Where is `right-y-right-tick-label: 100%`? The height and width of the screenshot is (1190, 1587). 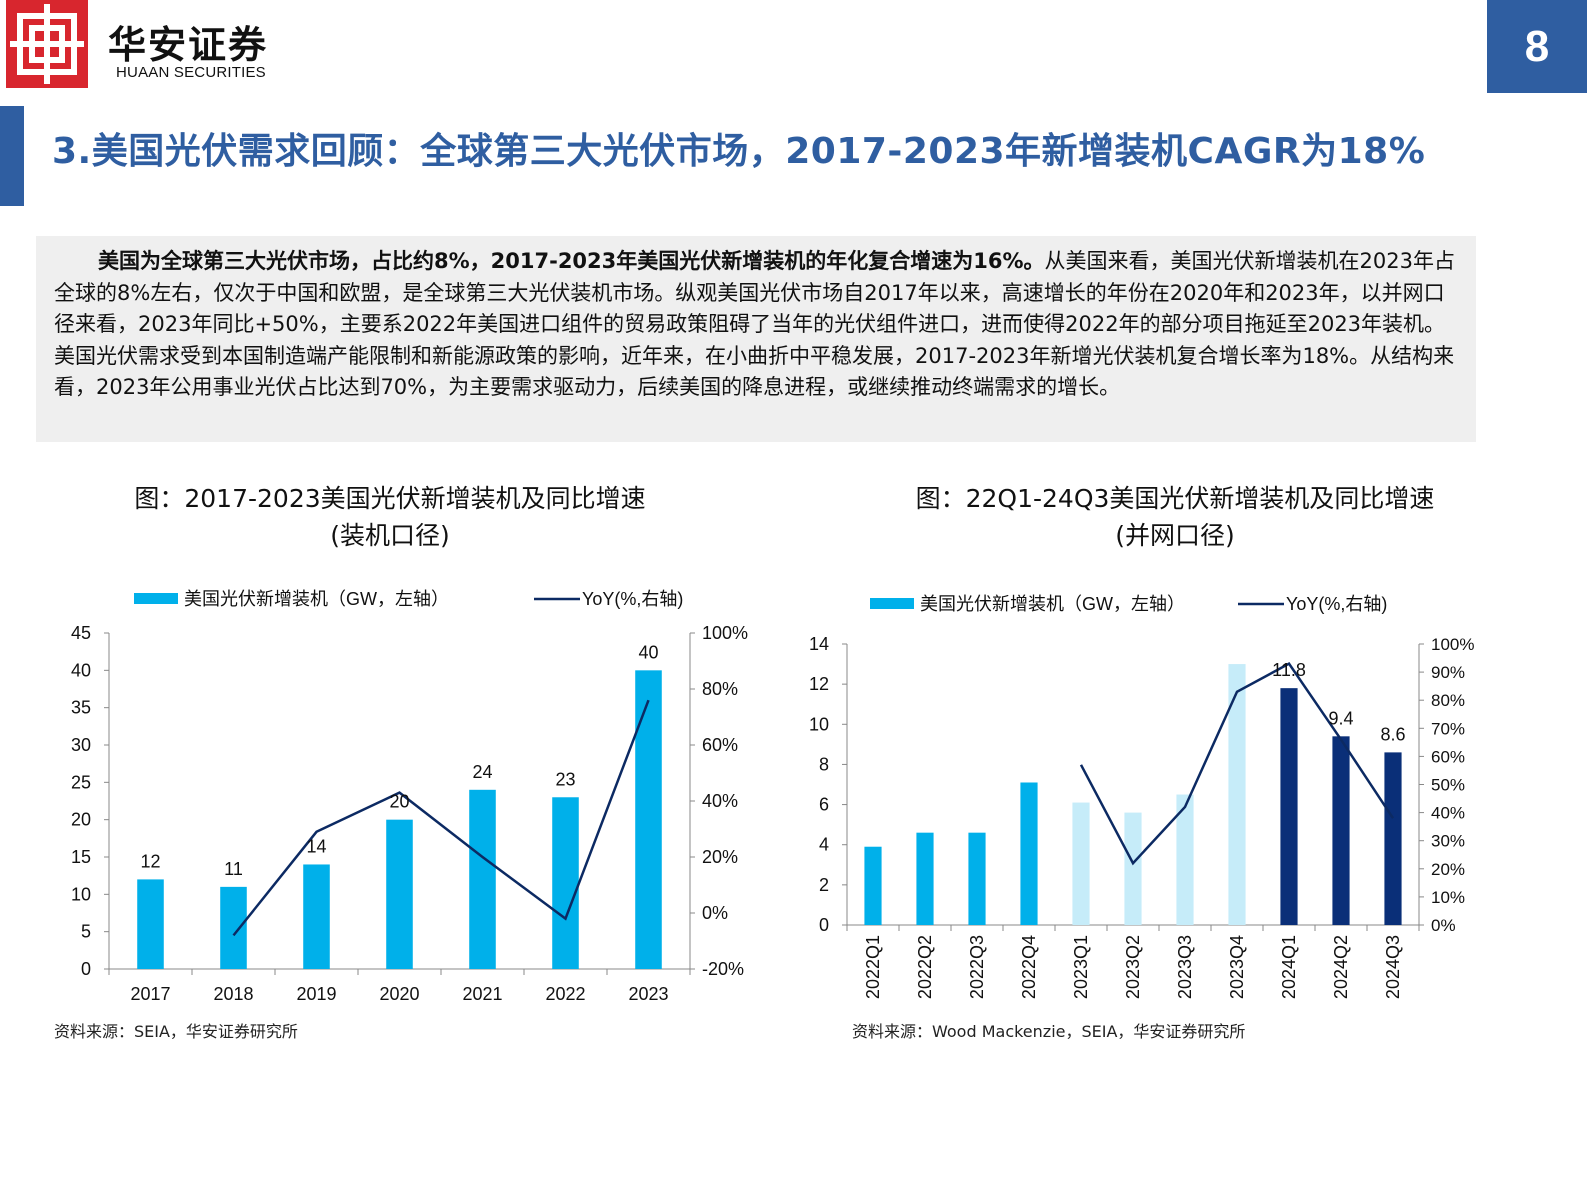 right-y-right-tick-label: 100% is located at coordinates (1452, 644).